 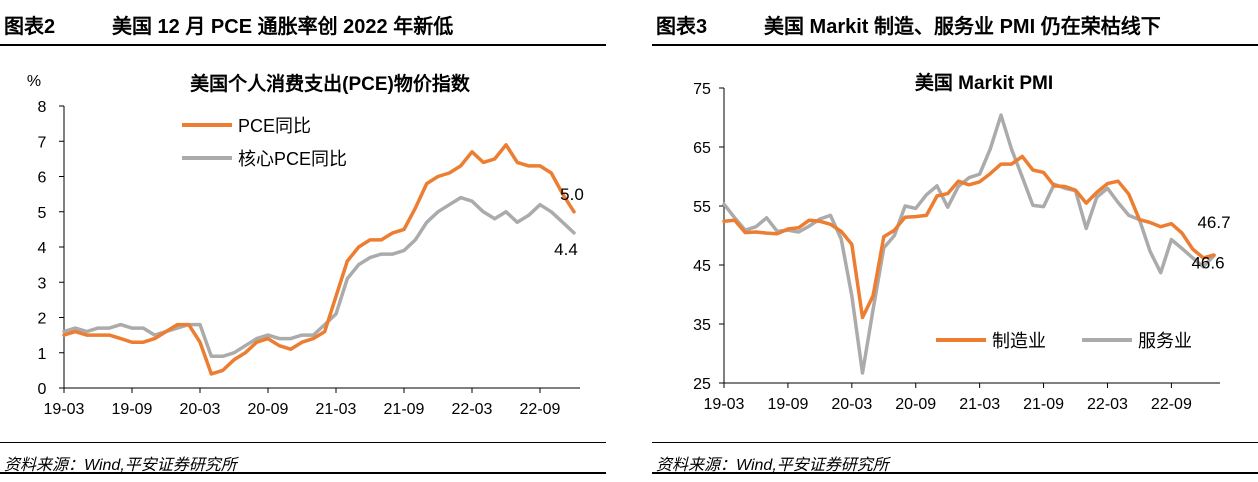 I want to click on end-value-label: 46.7, so click(x=1213, y=222).